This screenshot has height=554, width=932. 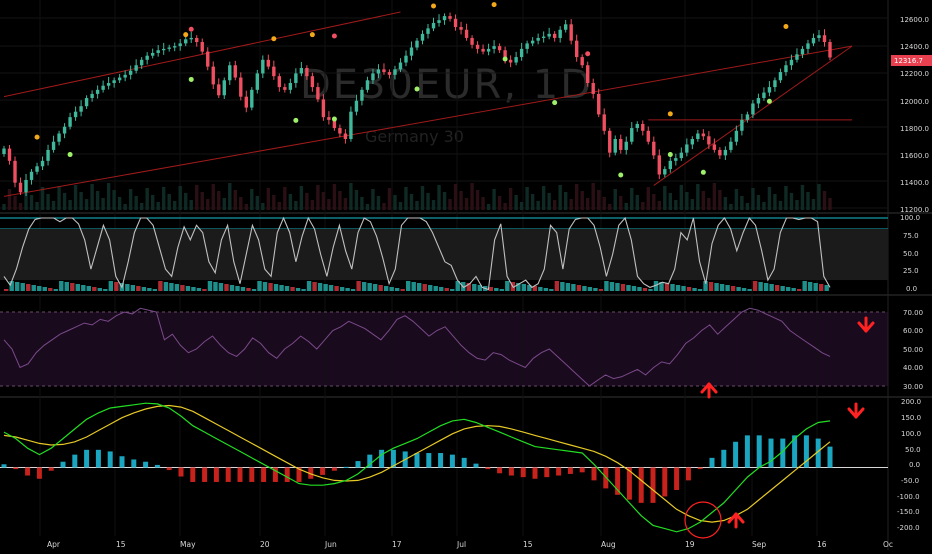 What do you see at coordinates (913, 350) in the screenshot?
I see `rsi-axis: 70.00 60.00 50.00 40.00 30.00` at bounding box center [913, 350].